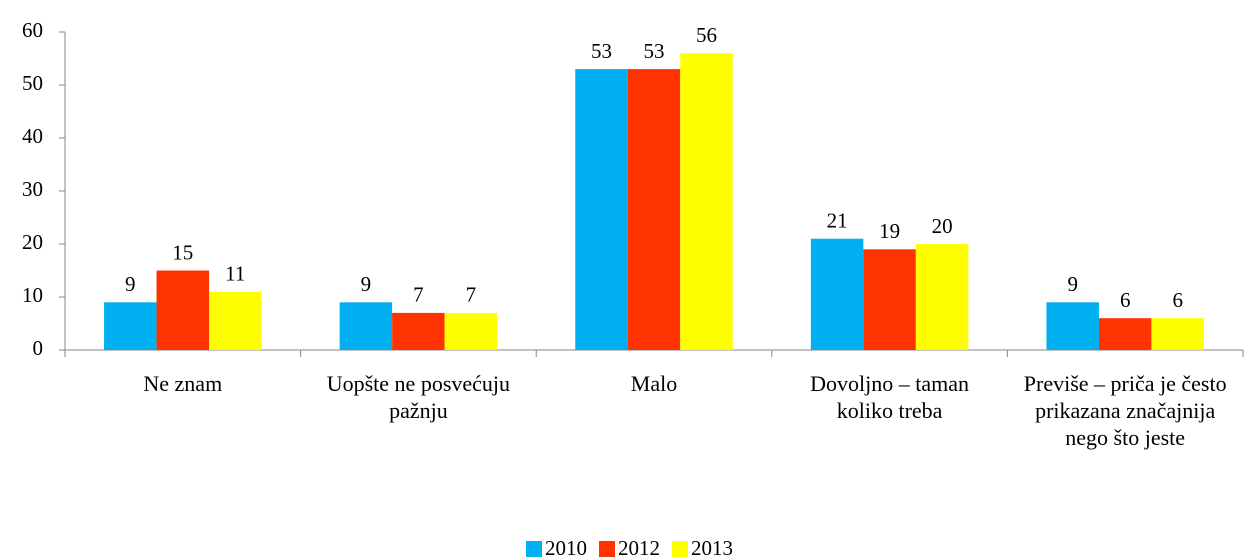  Describe the element at coordinates (890, 397) in the screenshot. I see `x-tick-label: Dovoljno – taman koliko treba` at that location.